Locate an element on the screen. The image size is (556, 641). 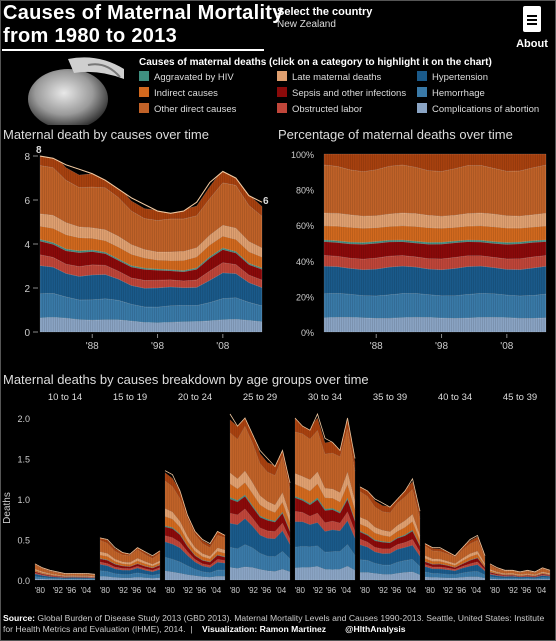
legend-label: Hypertension is located at coordinates (460, 77).